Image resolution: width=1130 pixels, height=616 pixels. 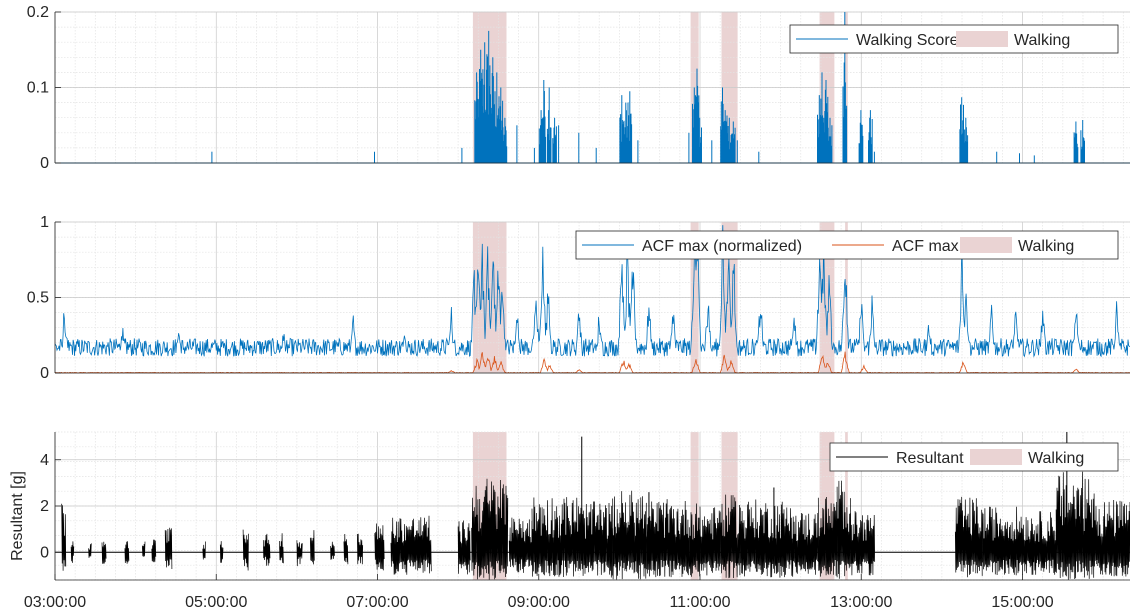 I want to click on legend-label-acf-normalized: ACF max (normalized), so click(x=722, y=246).